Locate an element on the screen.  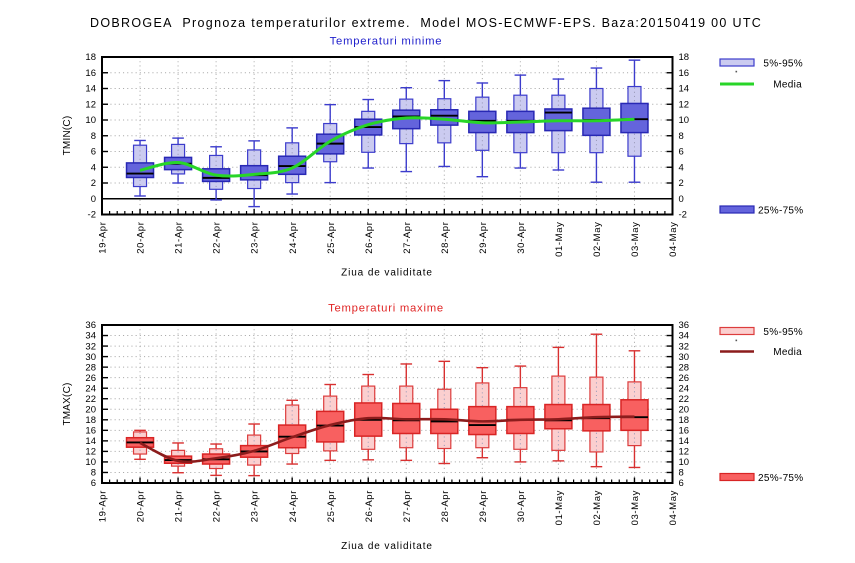
svg-text: TMAX(C) is located at coordinates (67, 403).